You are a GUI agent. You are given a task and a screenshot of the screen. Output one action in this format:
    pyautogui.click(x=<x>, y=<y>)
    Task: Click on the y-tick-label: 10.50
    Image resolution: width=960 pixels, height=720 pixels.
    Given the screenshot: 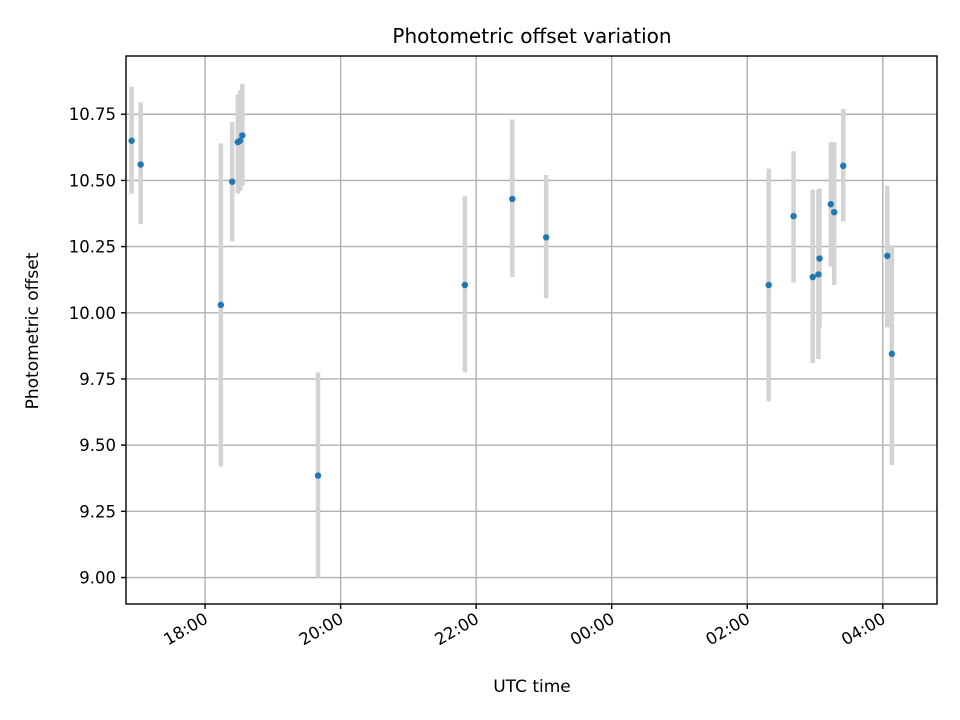 What is the action you would take?
    pyautogui.click(x=92, y=180)
    